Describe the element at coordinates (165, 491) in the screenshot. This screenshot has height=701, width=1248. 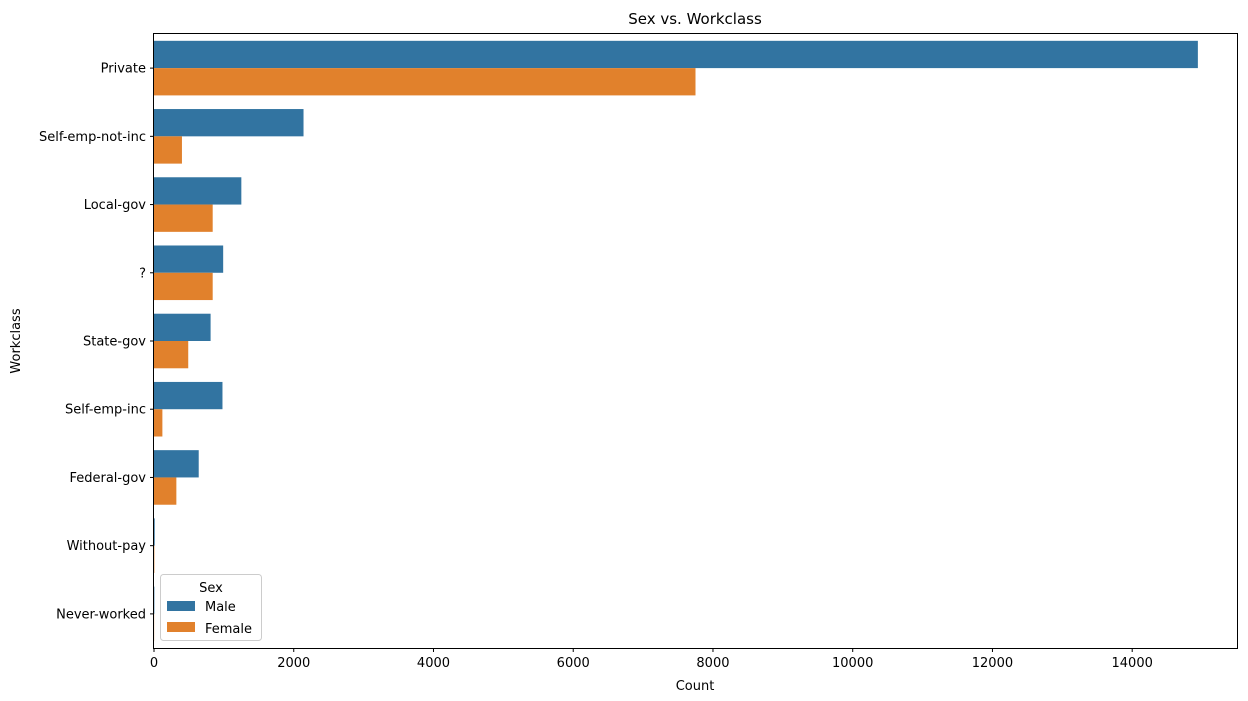
I see `bar-female-federal-gov` at that location.